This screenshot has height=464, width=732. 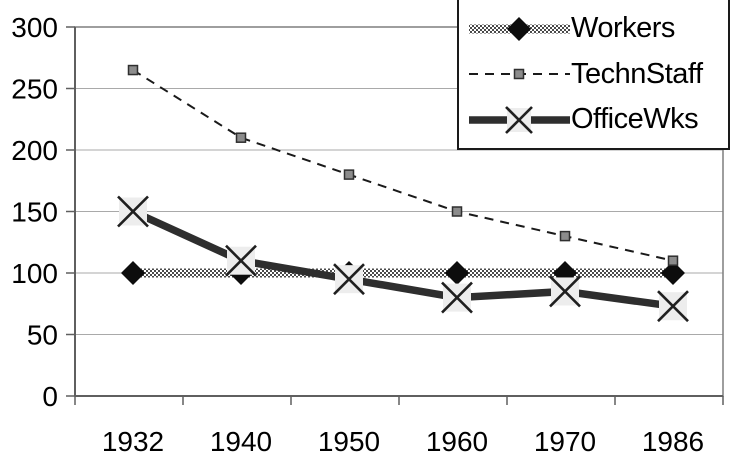 What do you see at coordinates (34, 27) in the screenshot?
I see `y-tick-label: 300` at bounding box center [34, 27].